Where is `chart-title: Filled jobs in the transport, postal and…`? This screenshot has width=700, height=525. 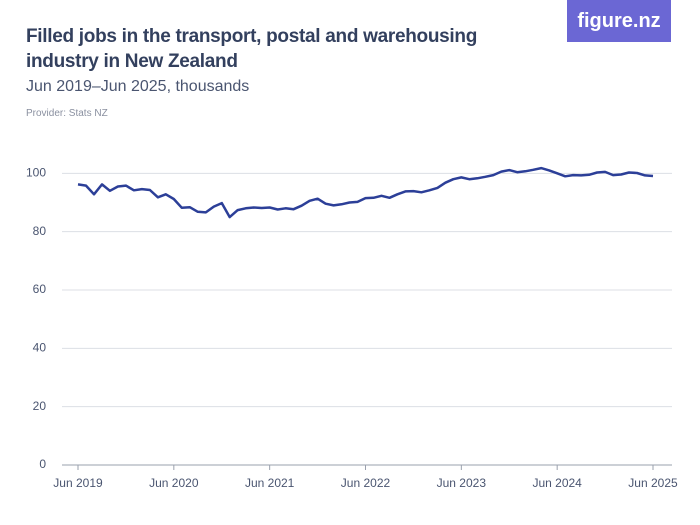 chart-title: Filled jobs in the transport, postal and… is located at coordinates (251, 49).